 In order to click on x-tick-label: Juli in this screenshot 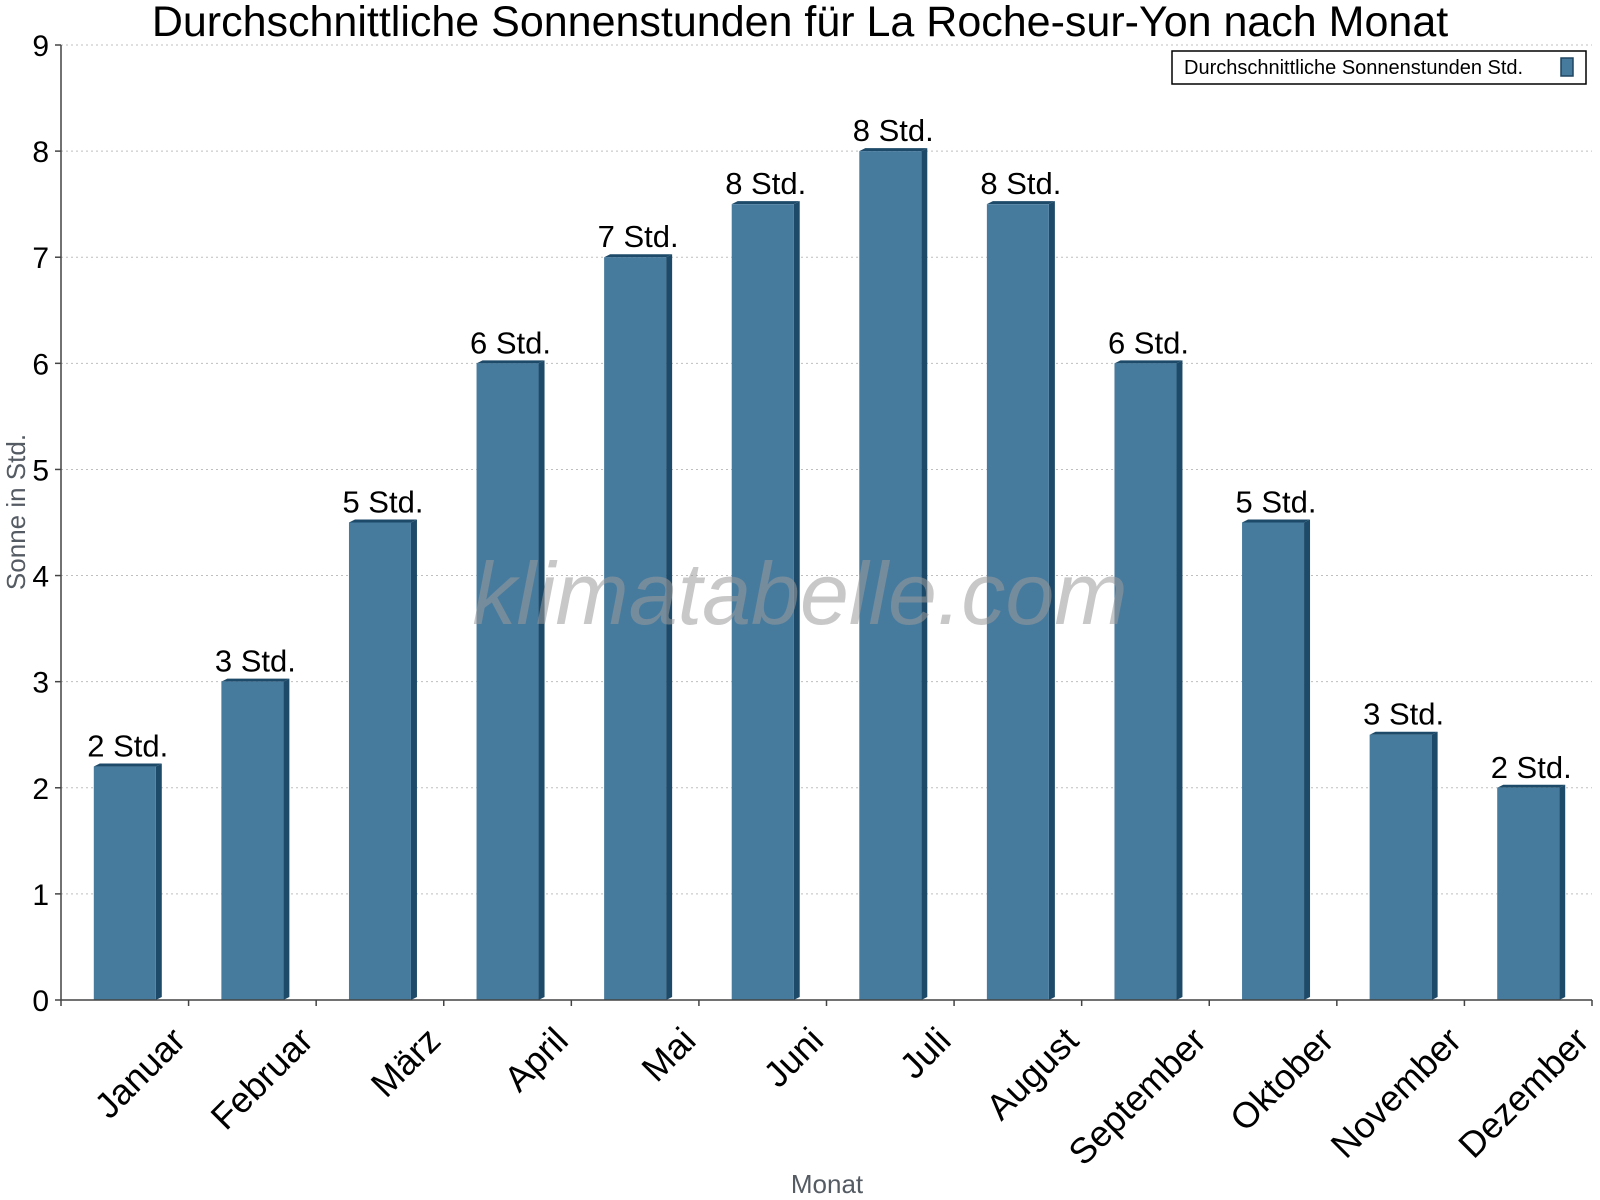, I will do `click(924, 1052)`.